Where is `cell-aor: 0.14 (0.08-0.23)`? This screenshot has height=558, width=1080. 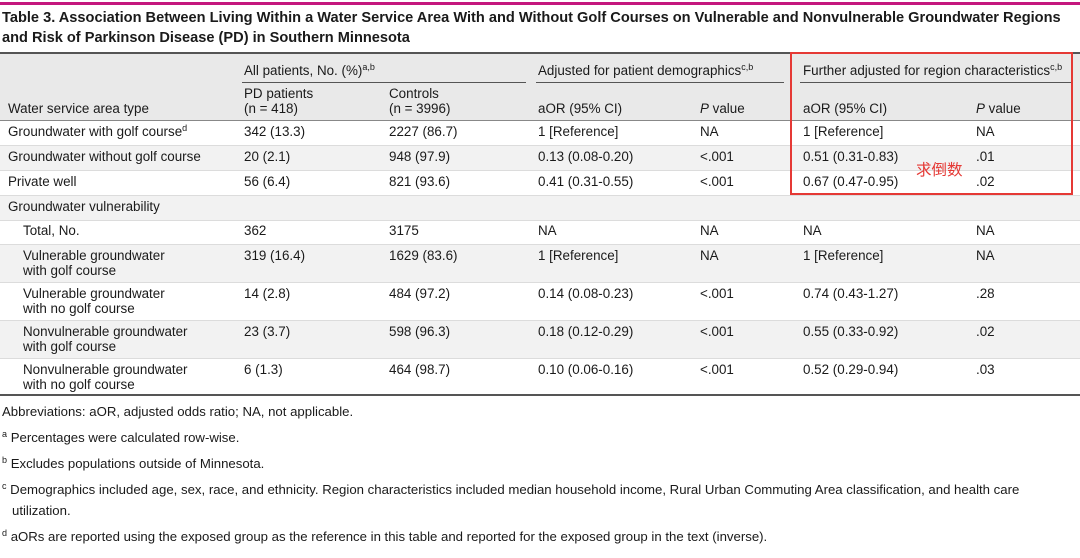 cell-aor: 0.14 (0.08-0.23) is located at coordinates (586, 293).